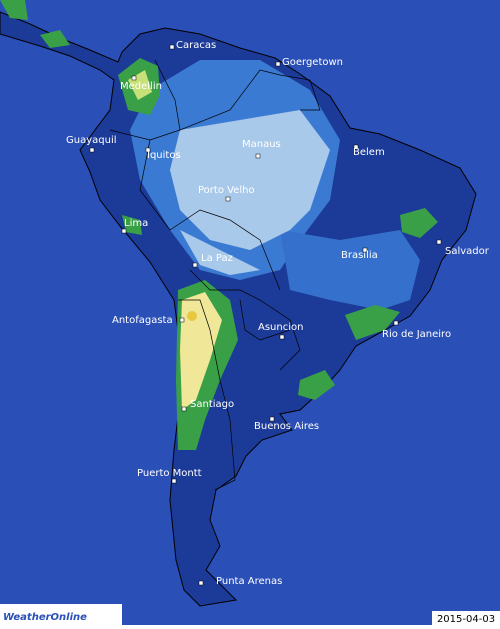 This screenshot has width=500, height=629. Describe the element at coordinates (312, 62) in the screenshot. I see `city-label: Goergetown` at that location.